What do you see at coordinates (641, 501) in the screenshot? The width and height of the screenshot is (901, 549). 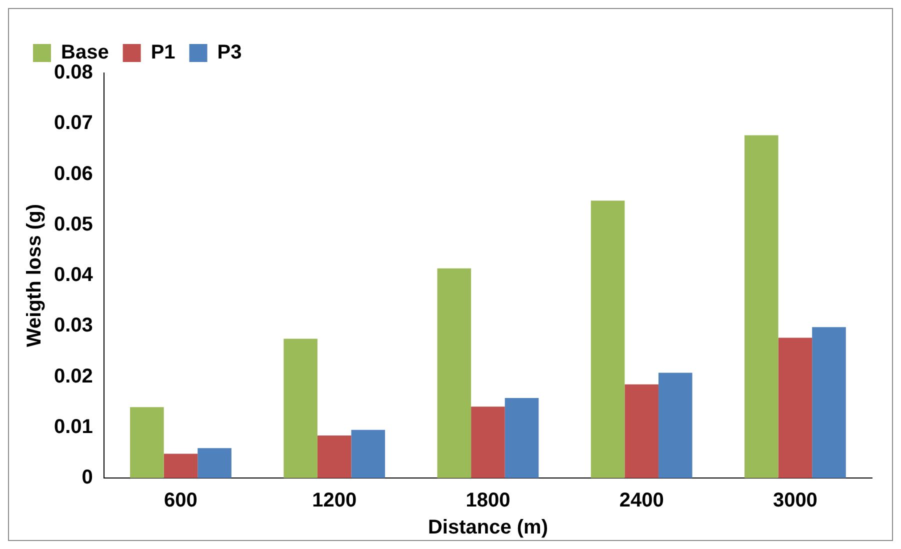 I see `x-tick-label: 2400` at bounding box center [641, 501].